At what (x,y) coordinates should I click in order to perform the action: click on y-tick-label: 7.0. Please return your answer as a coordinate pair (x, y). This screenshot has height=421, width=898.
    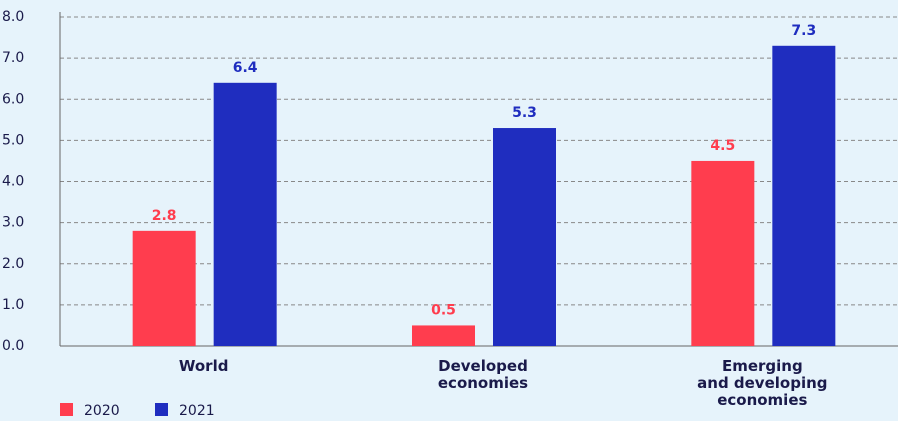
    Looking at the image, I should click on (13, 58).